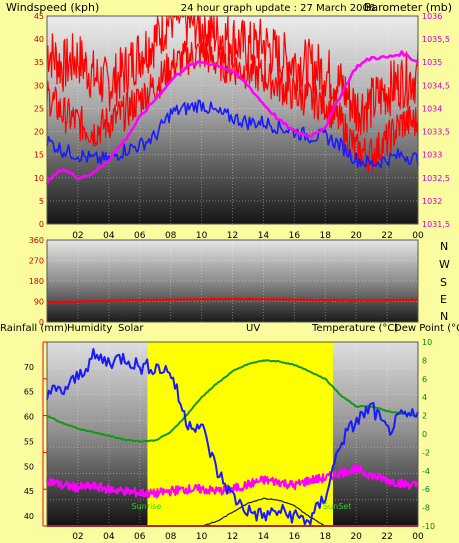 The height and width of the screenshot is (543, 459). I want to click on y-tick-label: 1035,5, so click(436, 39).